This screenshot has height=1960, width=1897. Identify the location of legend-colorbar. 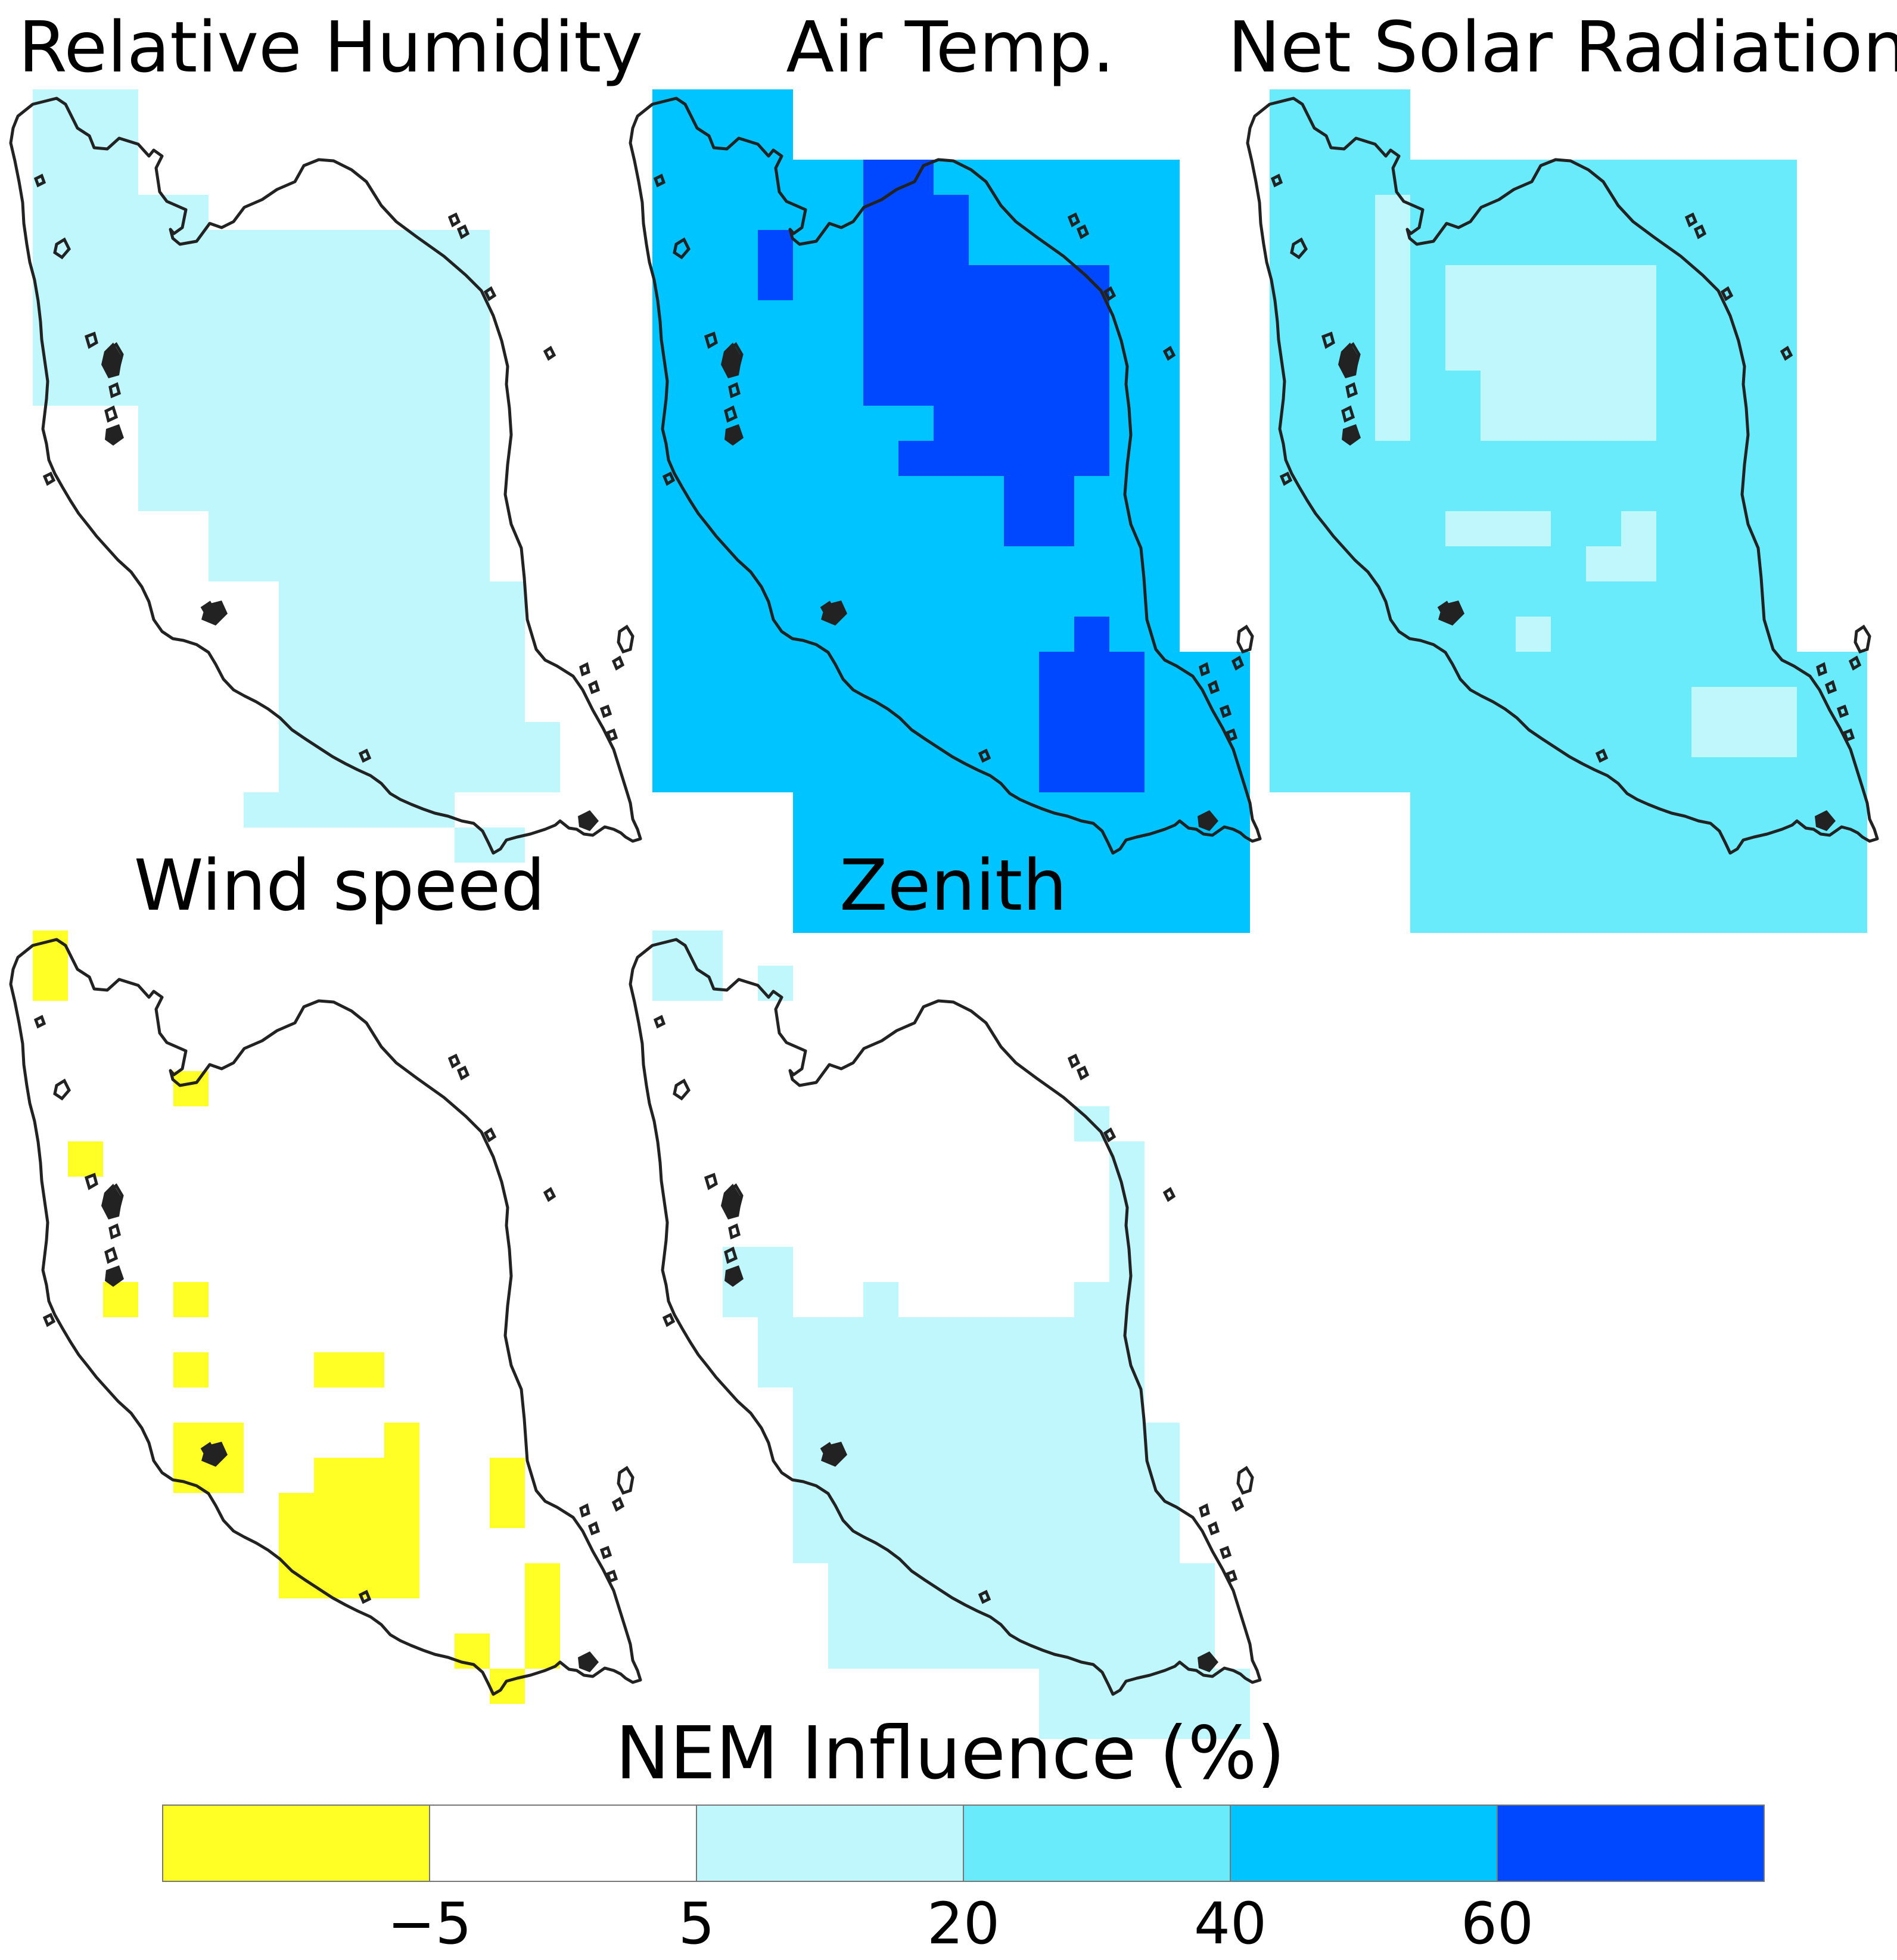
(963, 1843).